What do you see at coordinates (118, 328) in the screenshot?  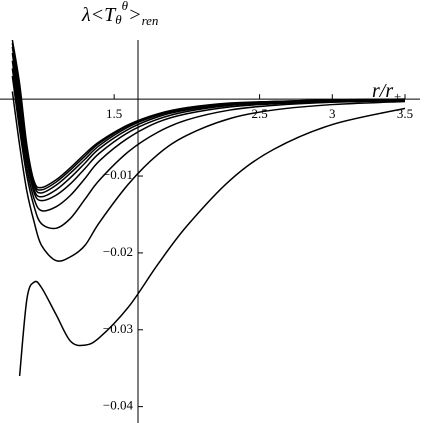 I see `y-tick-label: −0.03` at bounding box center [118, 328].